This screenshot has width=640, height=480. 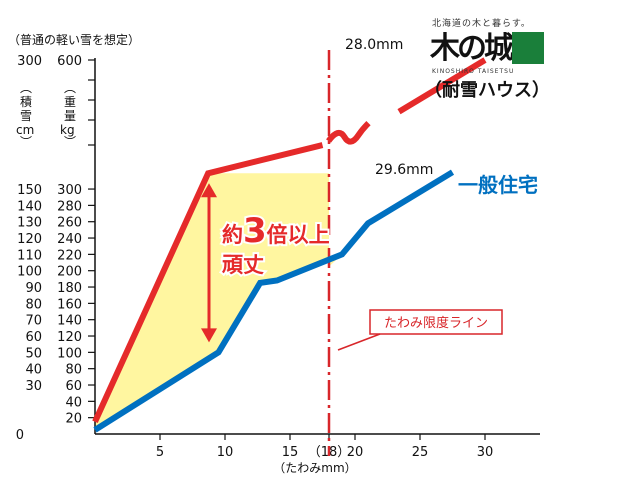 What do you see at coordinates (69, 223) in the screenshot?
I see `y-tick-label-weight: 260` at bounding box center [69, 223].